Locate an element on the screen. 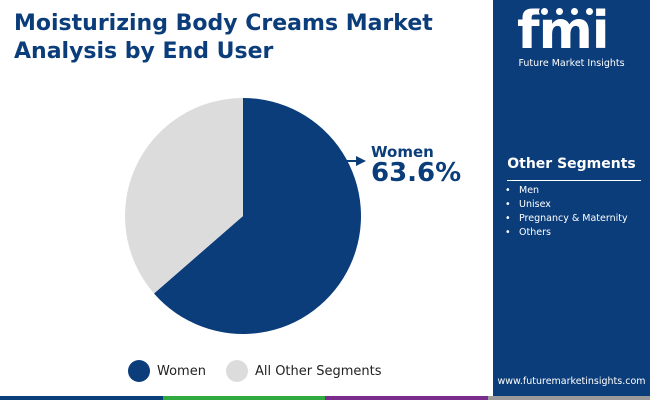 The image size is (650, 400). segment-item-others: Others is located at coordinates (565, 233).